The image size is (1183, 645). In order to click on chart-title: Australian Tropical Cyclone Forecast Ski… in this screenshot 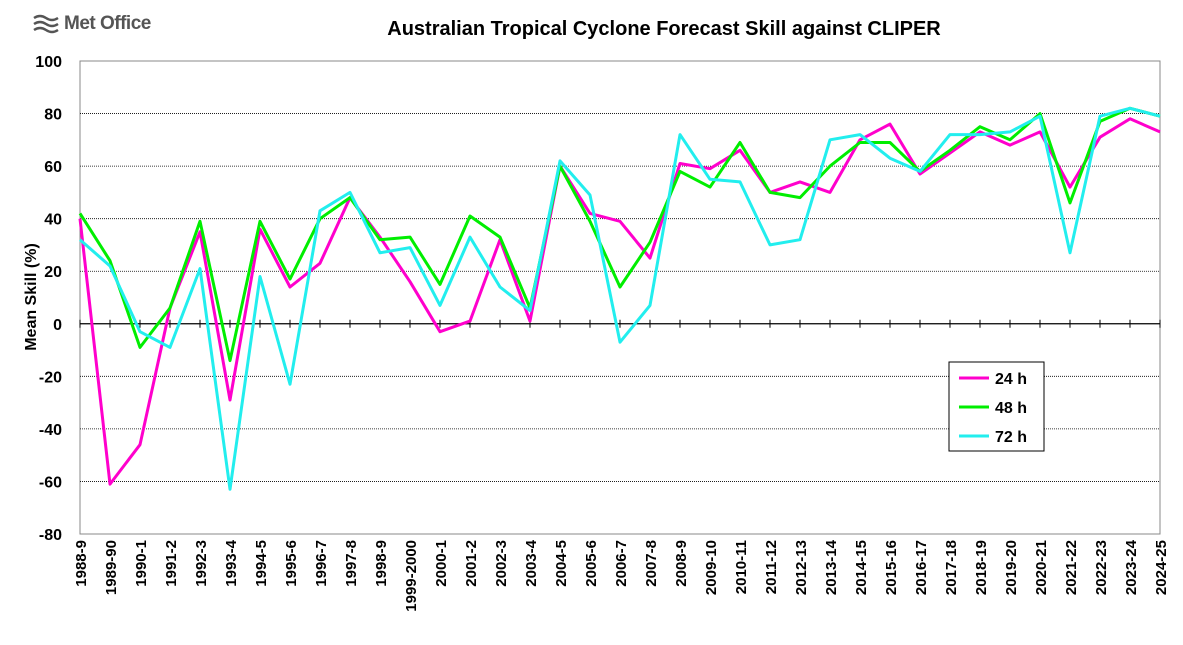, I will do `click(664, 29)`.